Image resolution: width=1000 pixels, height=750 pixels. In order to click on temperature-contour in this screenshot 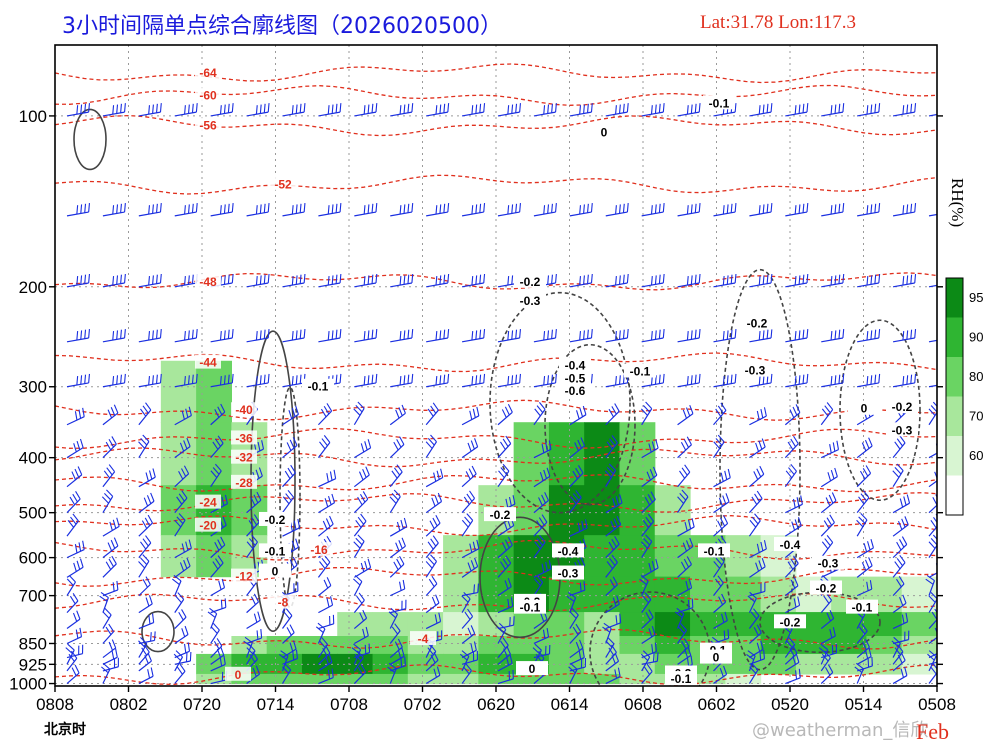, I will do `click(496, 457)`.